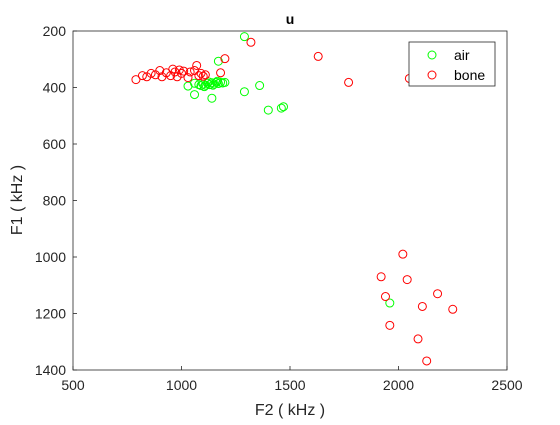  I want to click on legend-box, so click(452, 64).